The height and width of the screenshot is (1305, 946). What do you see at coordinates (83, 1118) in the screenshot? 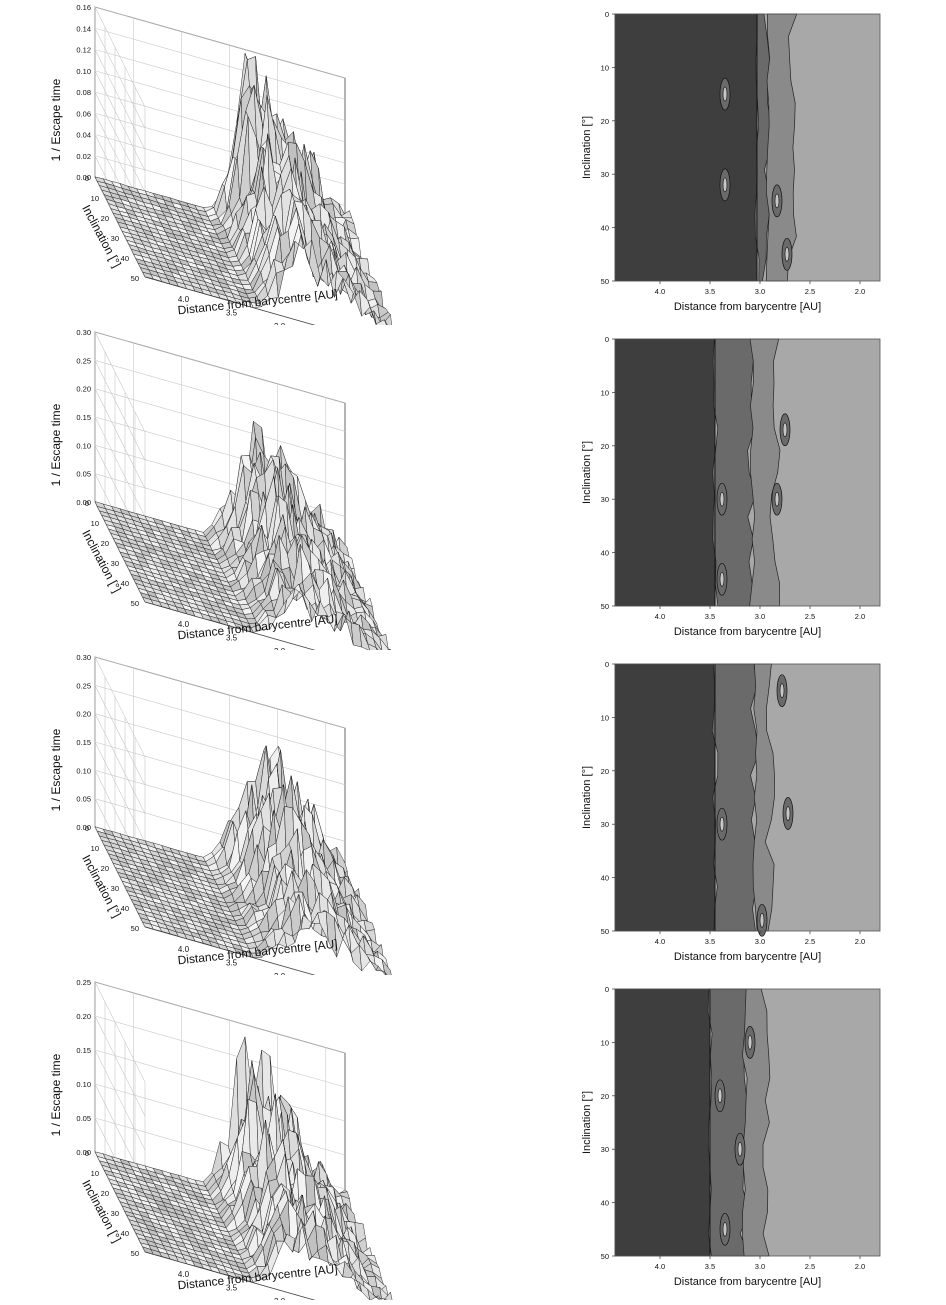
I see `z-tick-label: 0.05` at bounding box center [83, 1118].